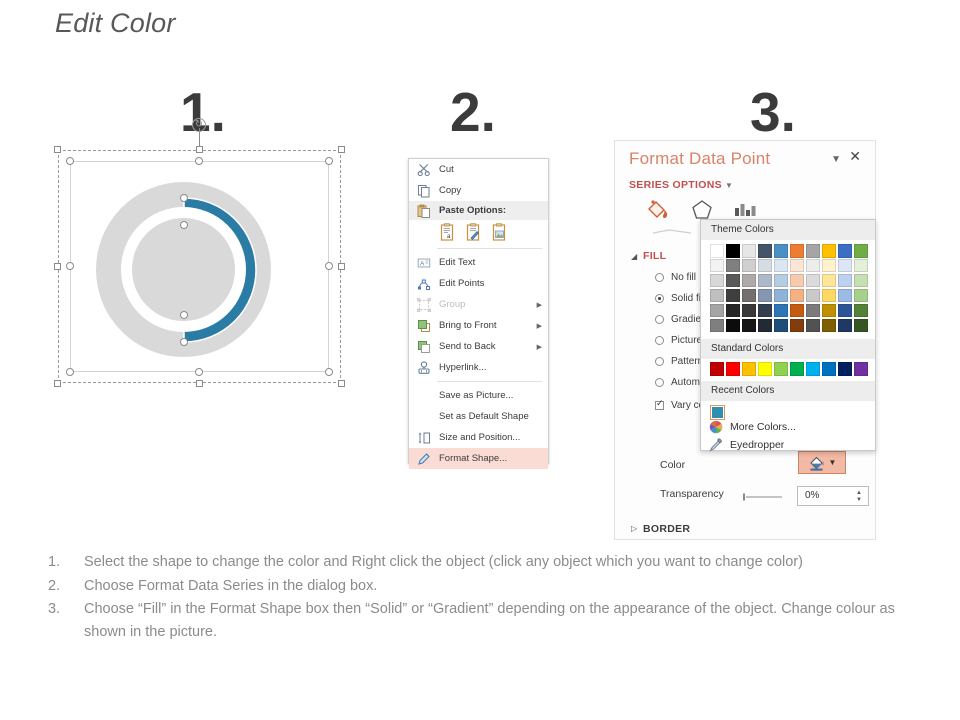 This screenshot has width=960, height=720. Describe the element at coordinates (57, 383) in the screenshot. I see `resize-handle-bl` at that location.